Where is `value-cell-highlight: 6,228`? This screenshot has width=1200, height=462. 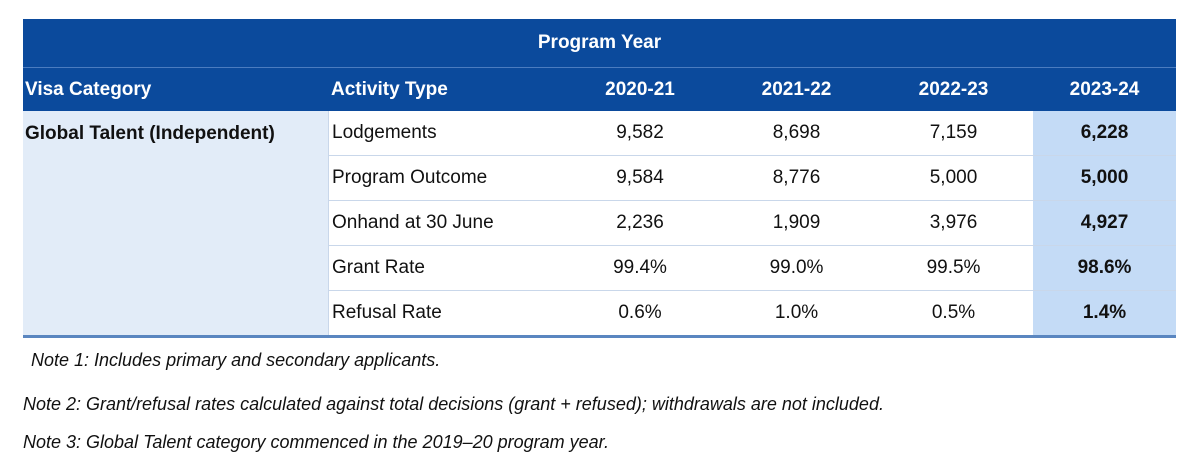
value-cell-highlight: 6,228 is located at coordinates (1104, 133).